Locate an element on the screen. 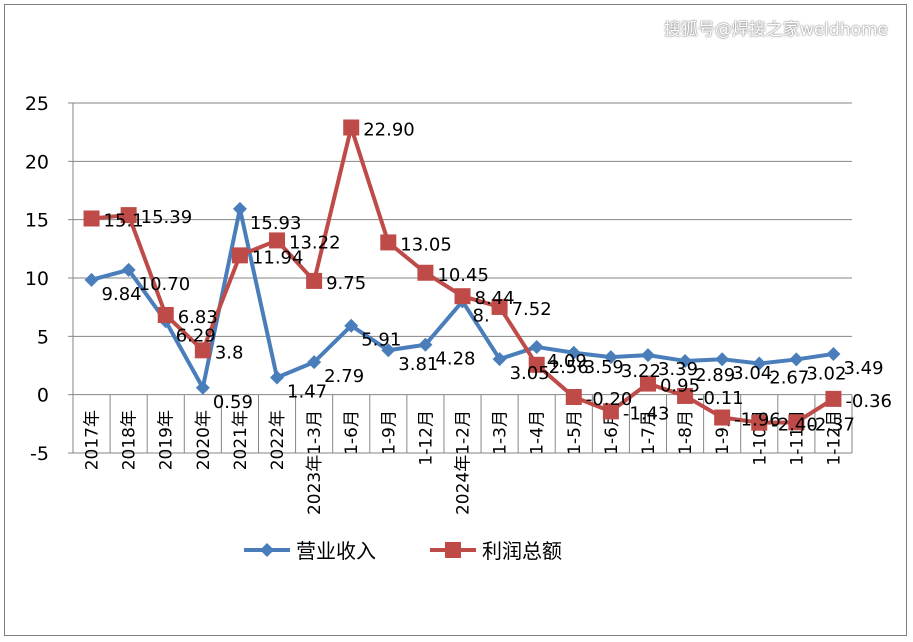 This screenshot has width=913, height=642. revenue-data-label: 2.79 is located at coordinates (344, 376).